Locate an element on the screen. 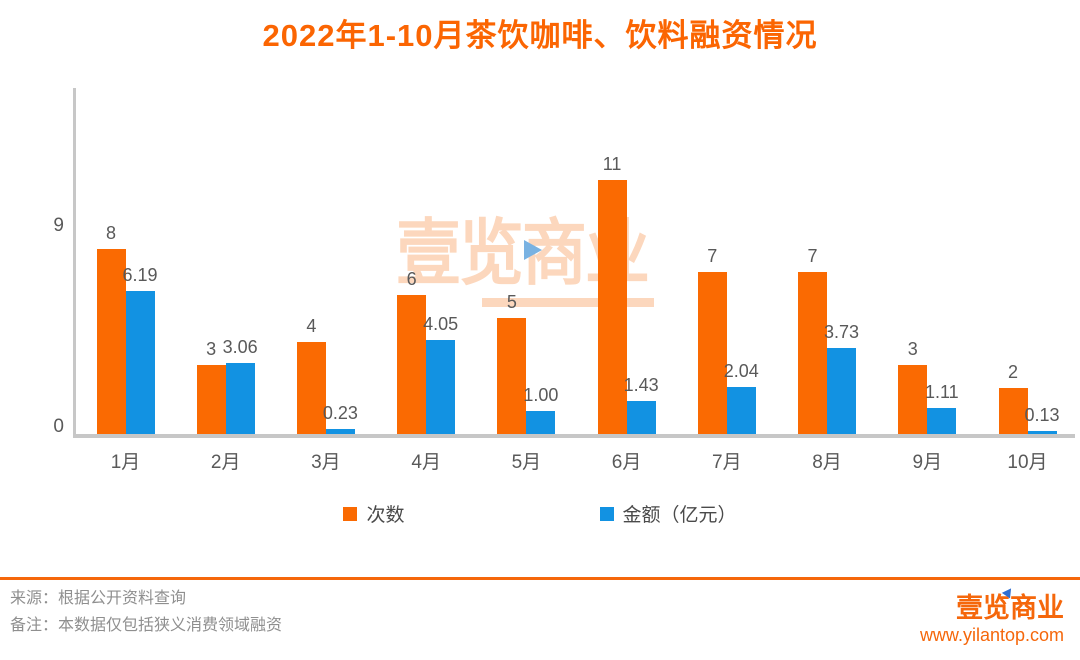 The height and width of the screenshot is (660, 1080). legend-swatch-count is located at coordinates (350, 513).